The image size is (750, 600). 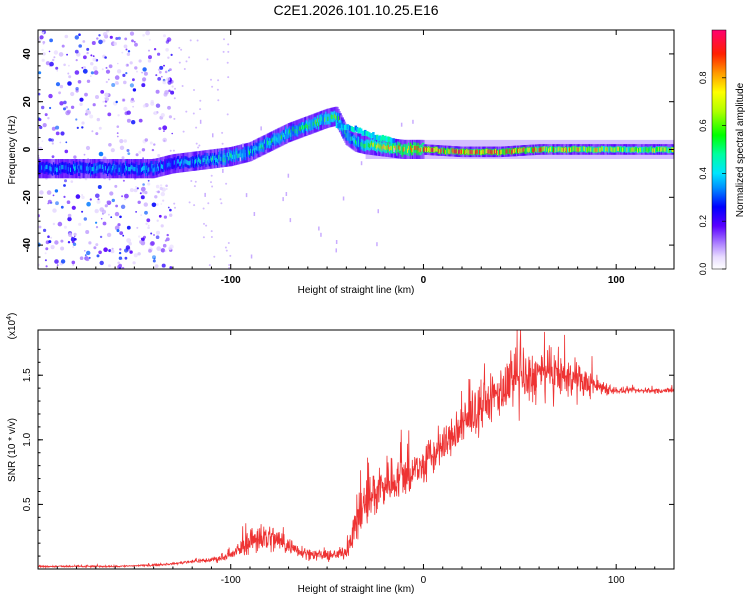 I want to click on y-tick-label: 20, so click(x=27, y=102).